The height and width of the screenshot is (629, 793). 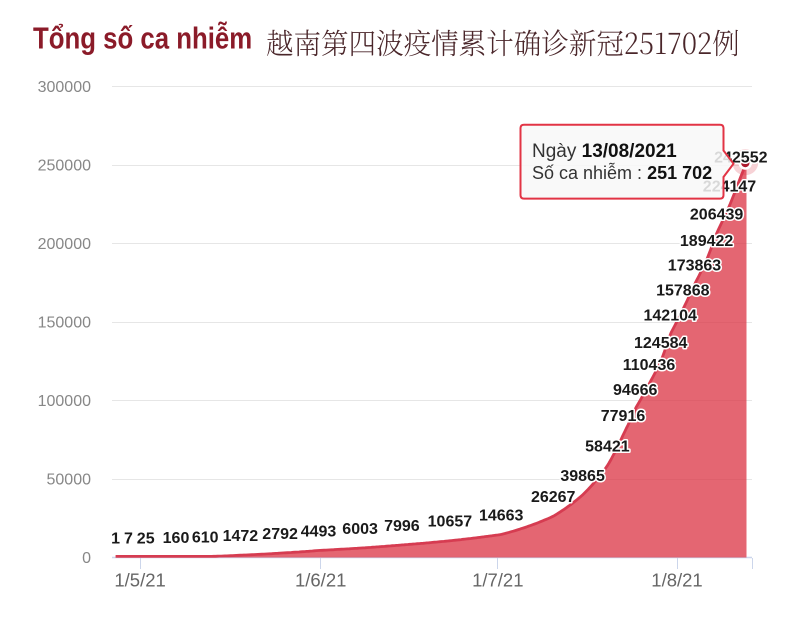 I want to click on svg-text: 300000, so click(x=64, y=87).